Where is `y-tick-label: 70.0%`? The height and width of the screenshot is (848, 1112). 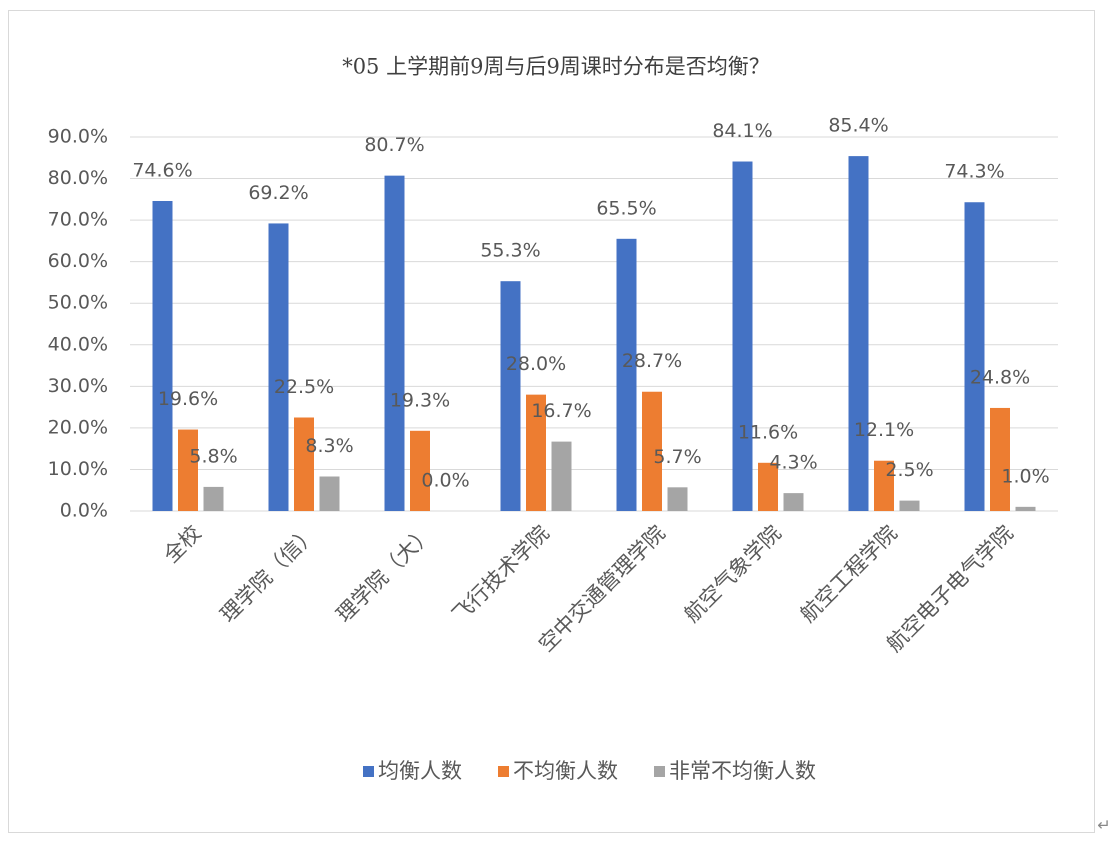 y-tick-label: 70.0% is located at coordinates (78, 220).